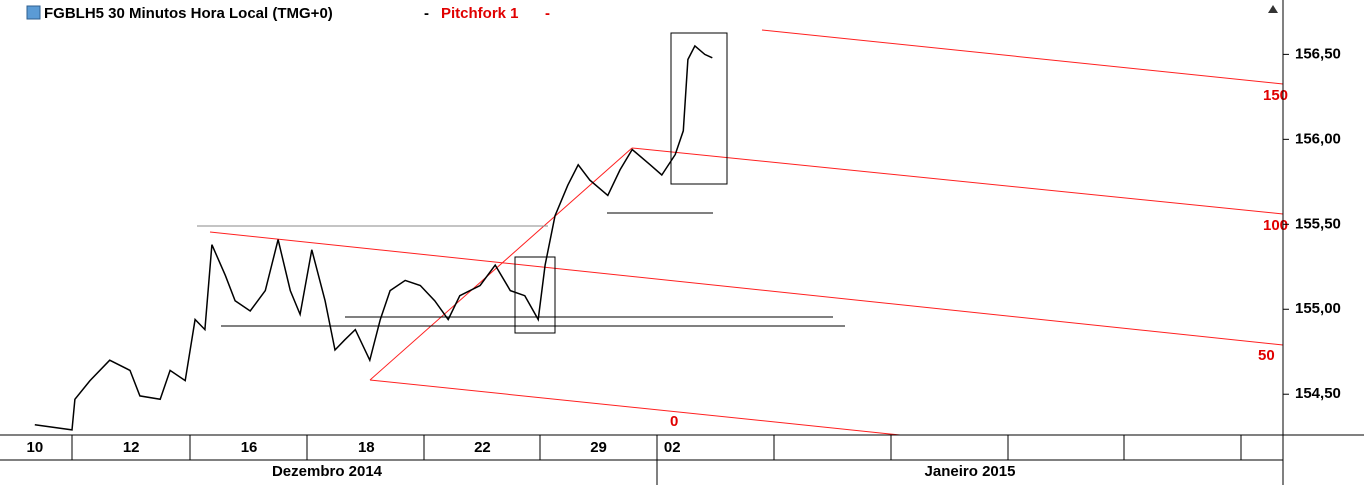  What do you see at coordinates (1318, 223) in the screenshot?
I see `y-tick-label: 155,50` at bounding box center [1318, 223].